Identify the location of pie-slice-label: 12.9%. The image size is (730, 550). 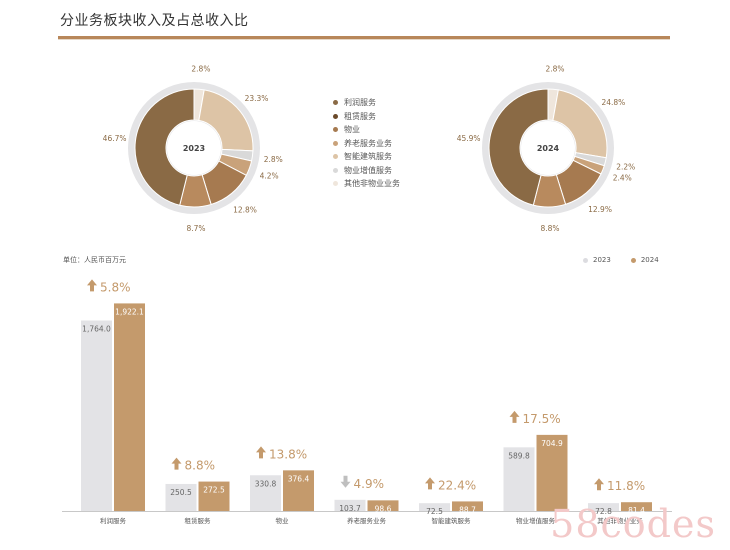
(600, 209).